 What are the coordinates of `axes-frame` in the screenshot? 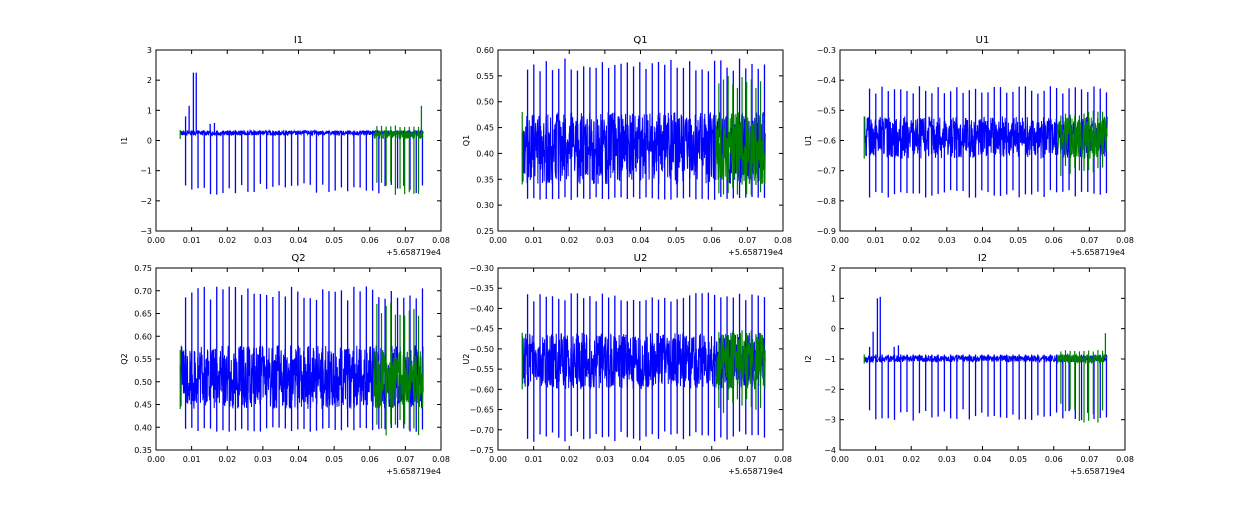 It's located at (298, 140).